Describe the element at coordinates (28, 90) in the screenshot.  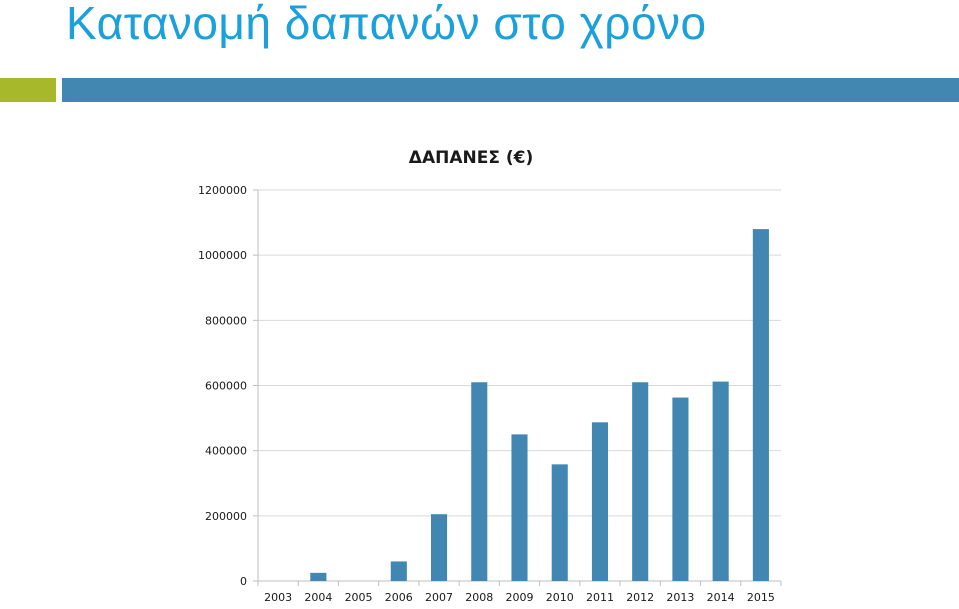
I see `accent-square` at that location.